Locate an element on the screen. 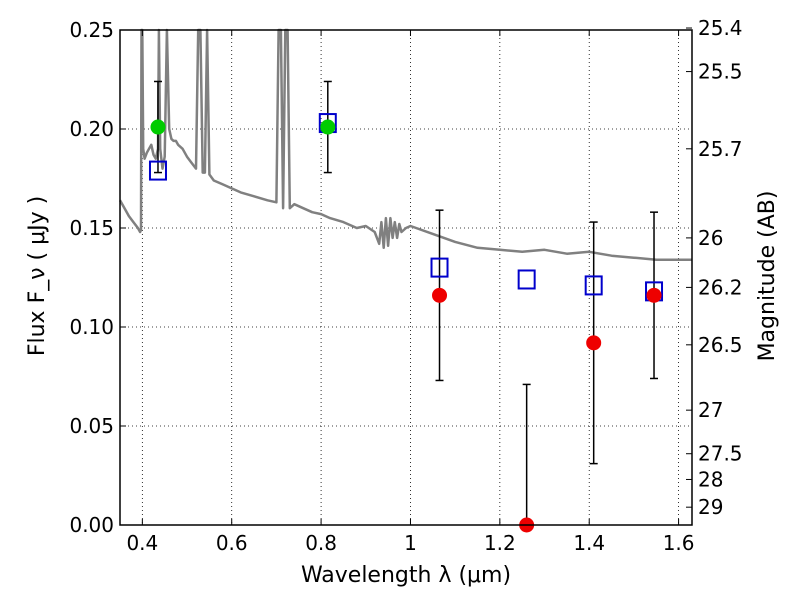  x-tick-label: 0.4 is located at coordinates (142, 543).